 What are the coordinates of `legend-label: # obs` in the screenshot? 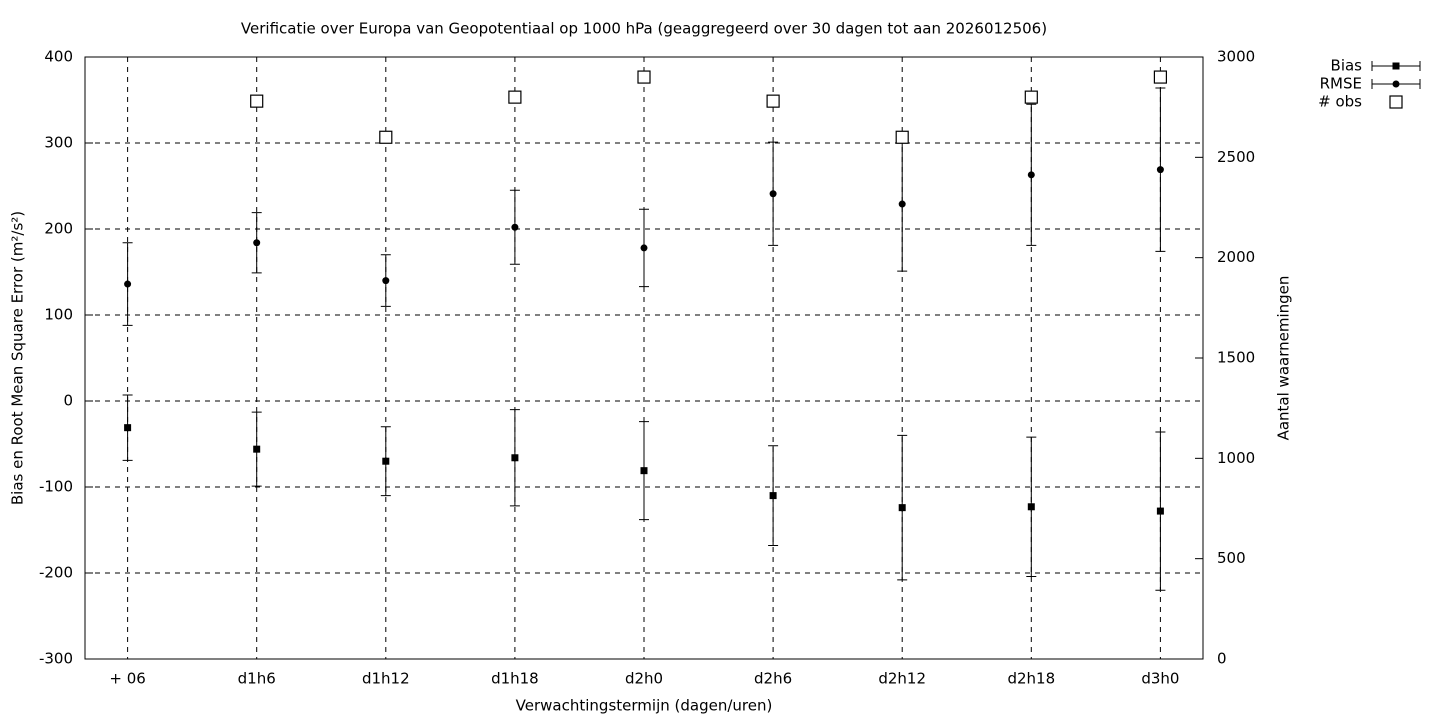 It's located at (1340, 102).